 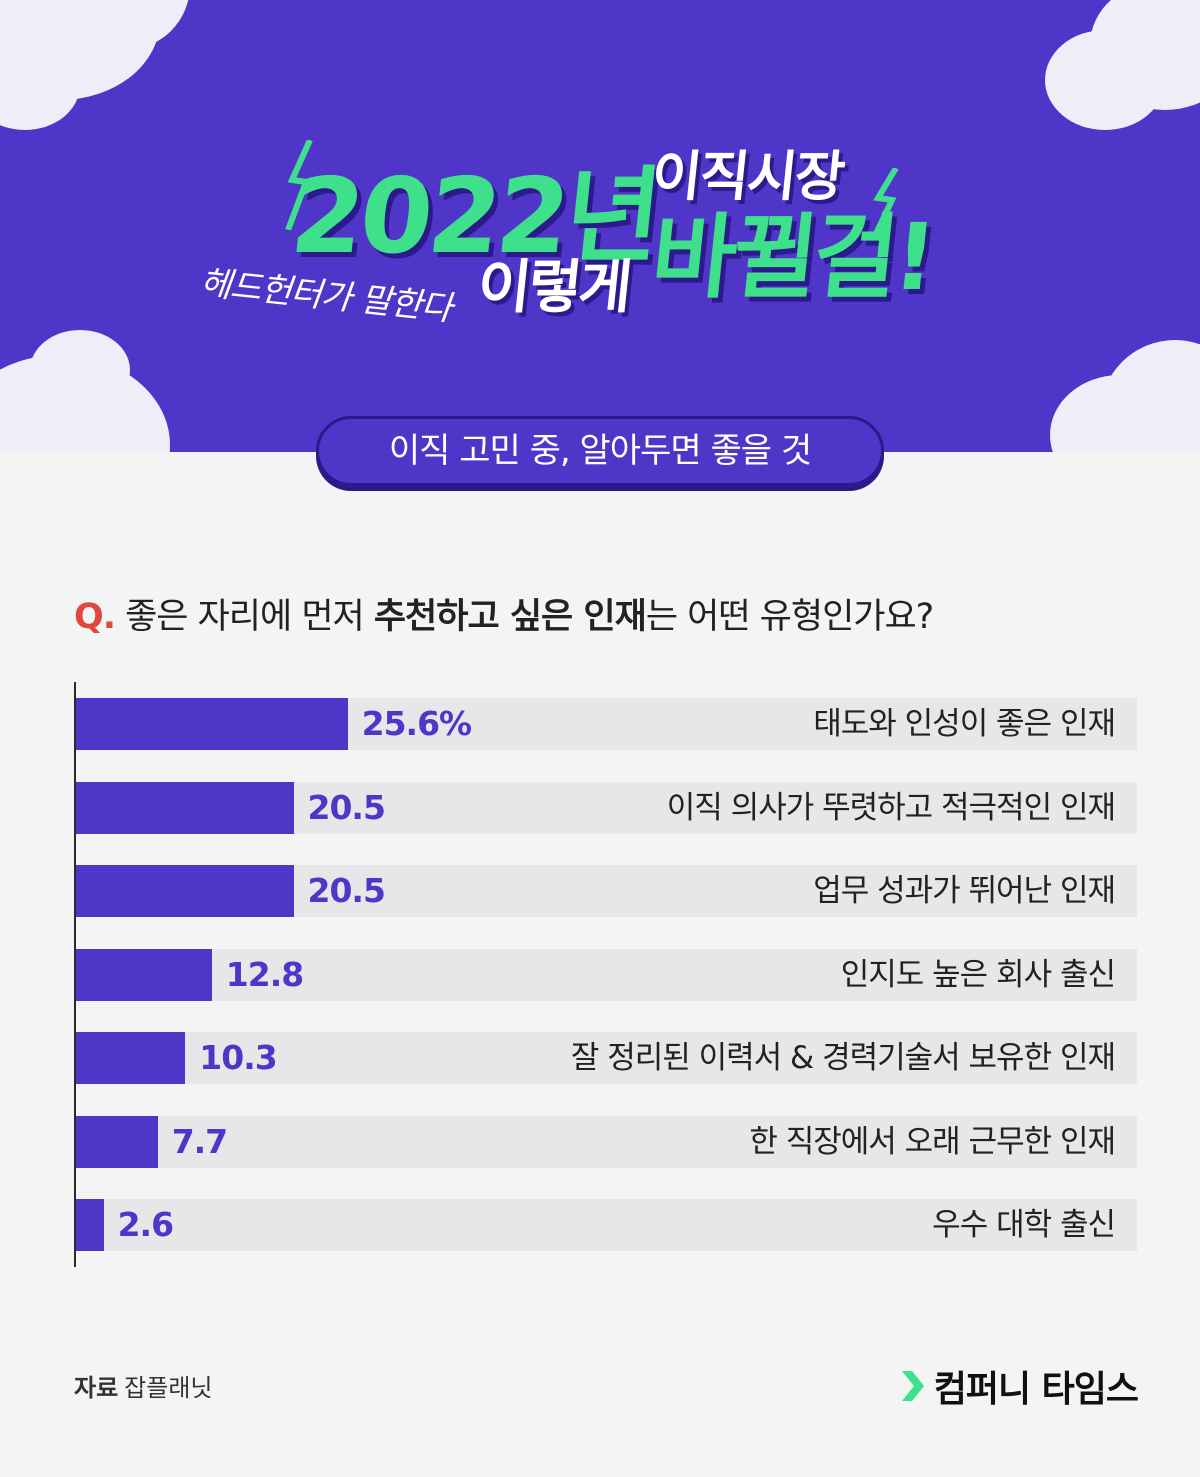 What do you see at coordinates (606, 724) in the screenshot?
I see `bar-row: 25.6% 태도와 인성이 좋은 인재` at bounding box center [606, 724].